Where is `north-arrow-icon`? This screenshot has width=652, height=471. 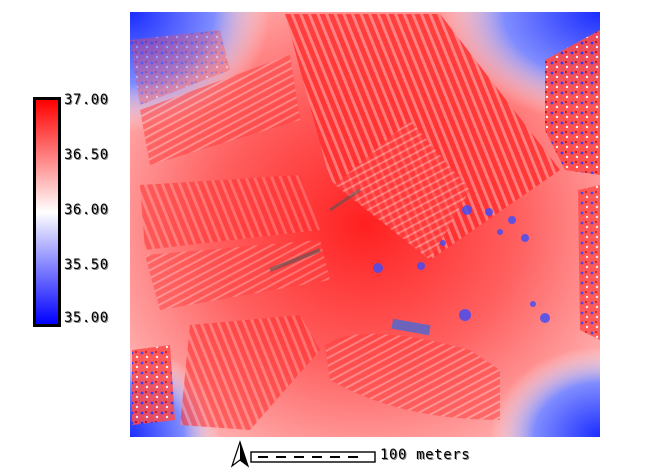
north-arrow-icon is located at coordinates (240, 454).